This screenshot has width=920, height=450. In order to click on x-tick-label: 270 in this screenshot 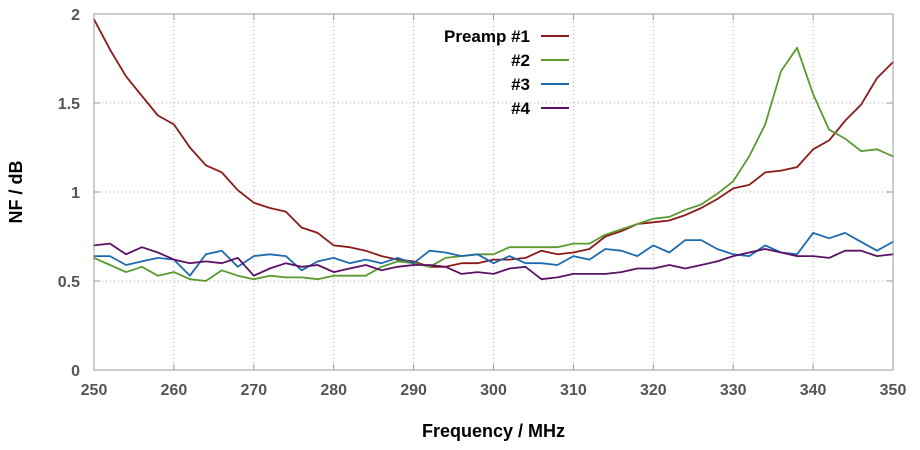, I will do `click(253, 390)`.